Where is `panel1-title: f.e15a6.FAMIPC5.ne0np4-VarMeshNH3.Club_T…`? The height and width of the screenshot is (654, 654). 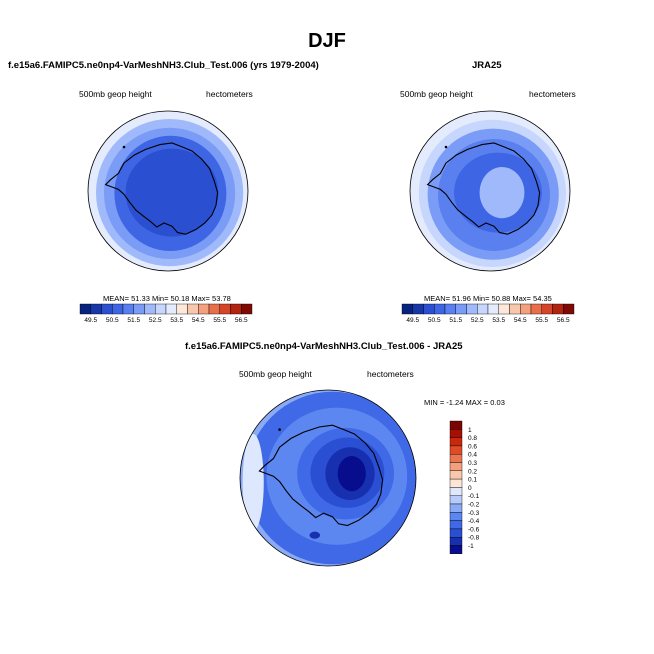 panel1-title: f.e15a6.FAMIPC5.ne0np4-VarMeshNH3.Club_T… is located at coordinates (163, 65).